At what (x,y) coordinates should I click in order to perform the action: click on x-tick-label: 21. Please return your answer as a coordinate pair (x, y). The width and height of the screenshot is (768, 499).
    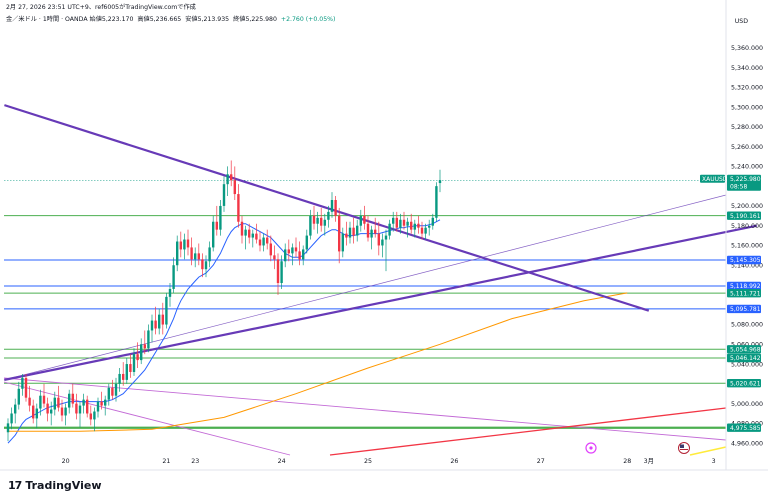
    Looking at the image, I should click on (166, 461).